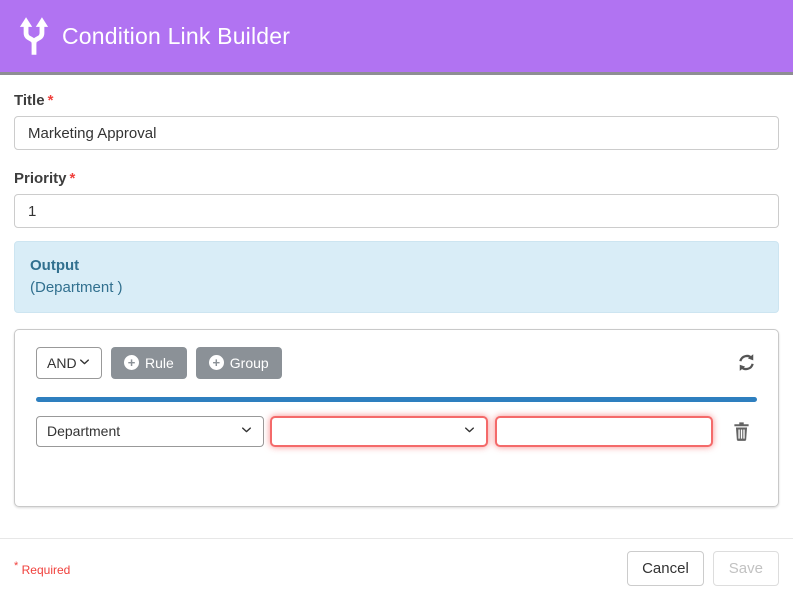  I want to click on title-input, so click(396, 133).